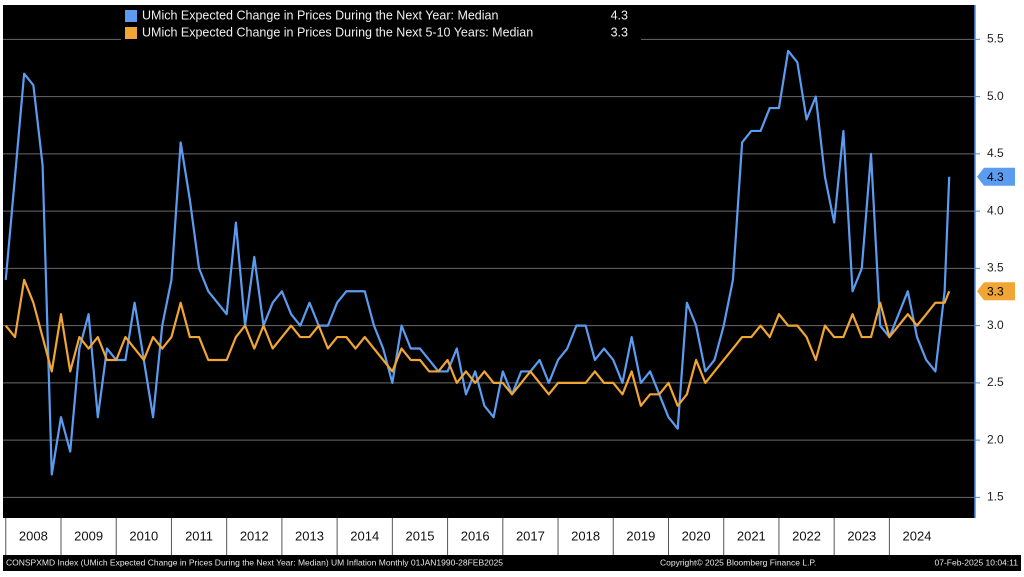  I want to click on x-tick-label: 2008, so click(33, 535).